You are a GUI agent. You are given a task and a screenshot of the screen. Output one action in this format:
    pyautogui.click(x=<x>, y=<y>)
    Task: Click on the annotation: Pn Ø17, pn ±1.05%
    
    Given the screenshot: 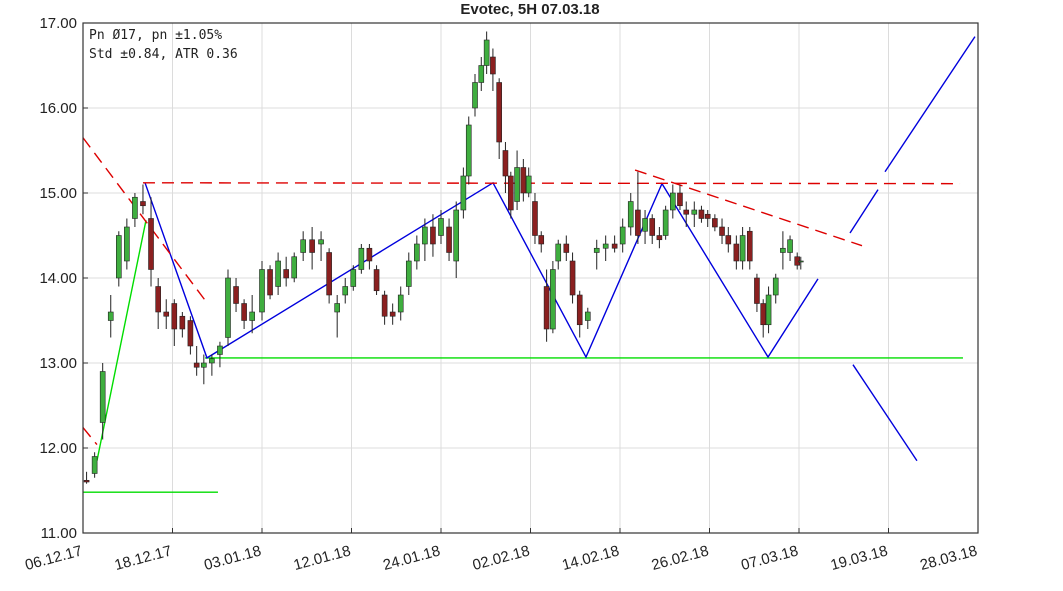 What is the action you would take?
    pyautogui.click(x=155, y=35)
    